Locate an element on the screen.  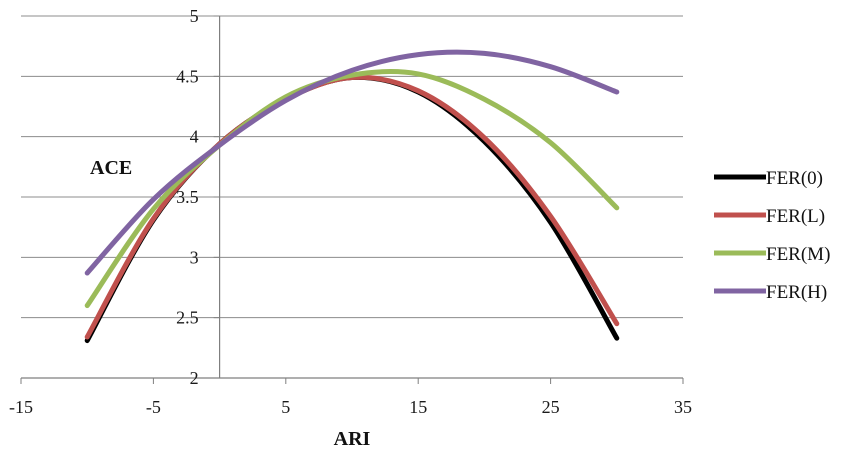
y-tick-label: 3 is located at coordinates (194, 257).